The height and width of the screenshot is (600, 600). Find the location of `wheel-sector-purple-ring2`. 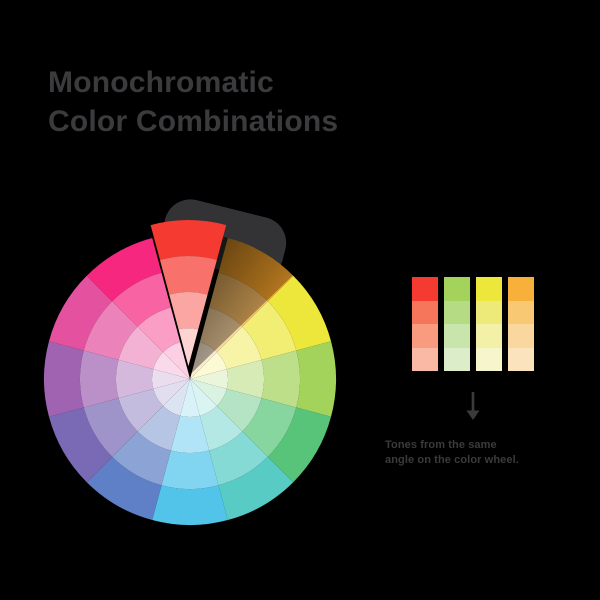

wheel-sector-purple-ring2 is located at coordinates (99, 379).